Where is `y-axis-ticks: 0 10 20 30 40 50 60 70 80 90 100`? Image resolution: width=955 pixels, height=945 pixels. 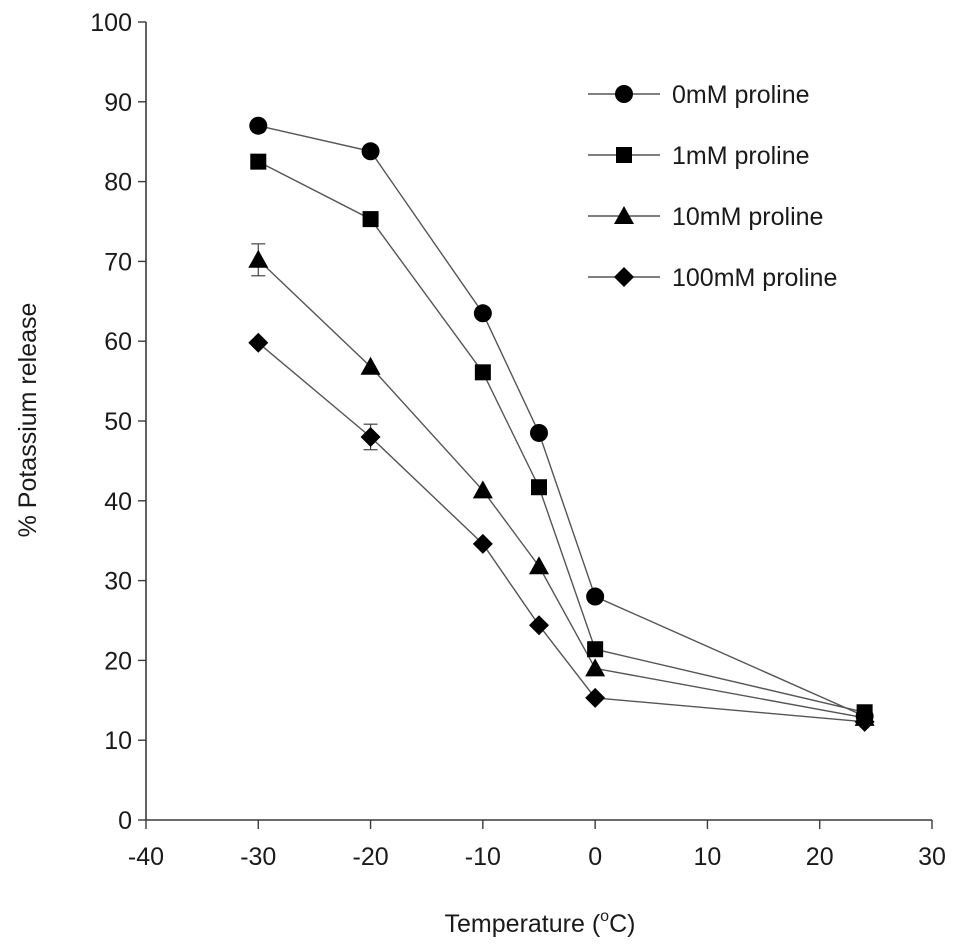
y-axis-ticks: 0 10 20 30 40 50 60 70 80 90 100 is located at coordinates (118, 422).